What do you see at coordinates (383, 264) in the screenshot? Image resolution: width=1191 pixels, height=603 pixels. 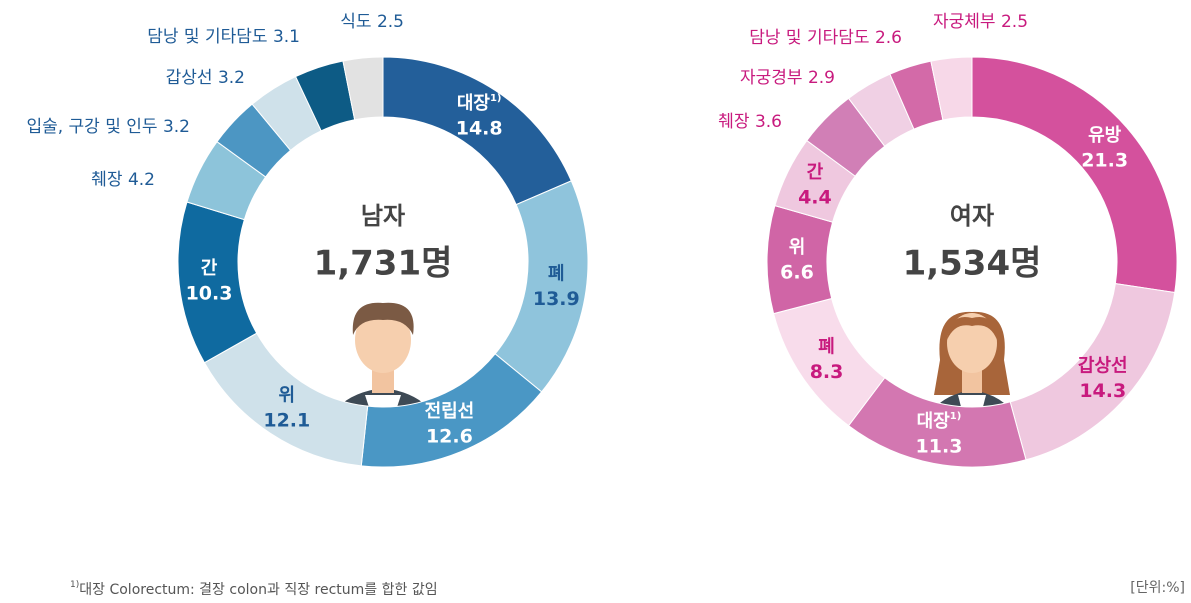 I see `center-total: 1,731명` at bounding box center [383, 264].